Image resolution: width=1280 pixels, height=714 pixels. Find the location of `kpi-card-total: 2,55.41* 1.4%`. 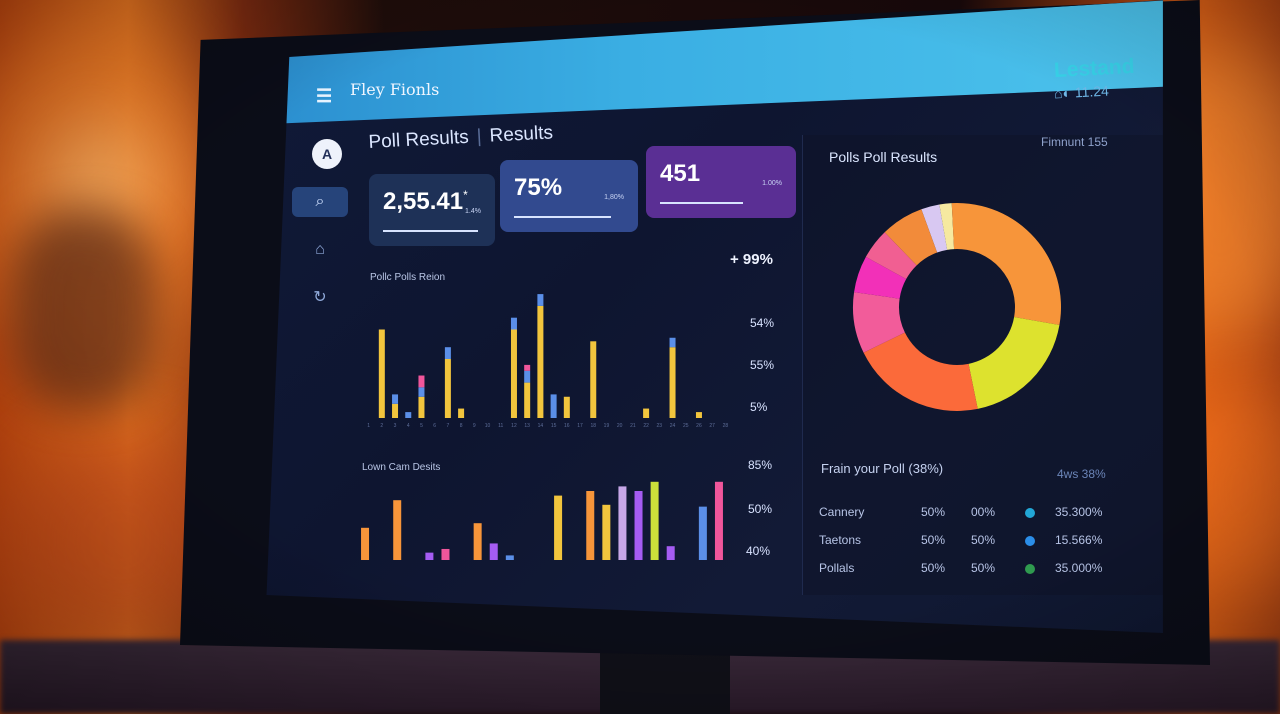

kpi-card-total: 2,55.41* 1.4% is located at coordinates (432, 210).